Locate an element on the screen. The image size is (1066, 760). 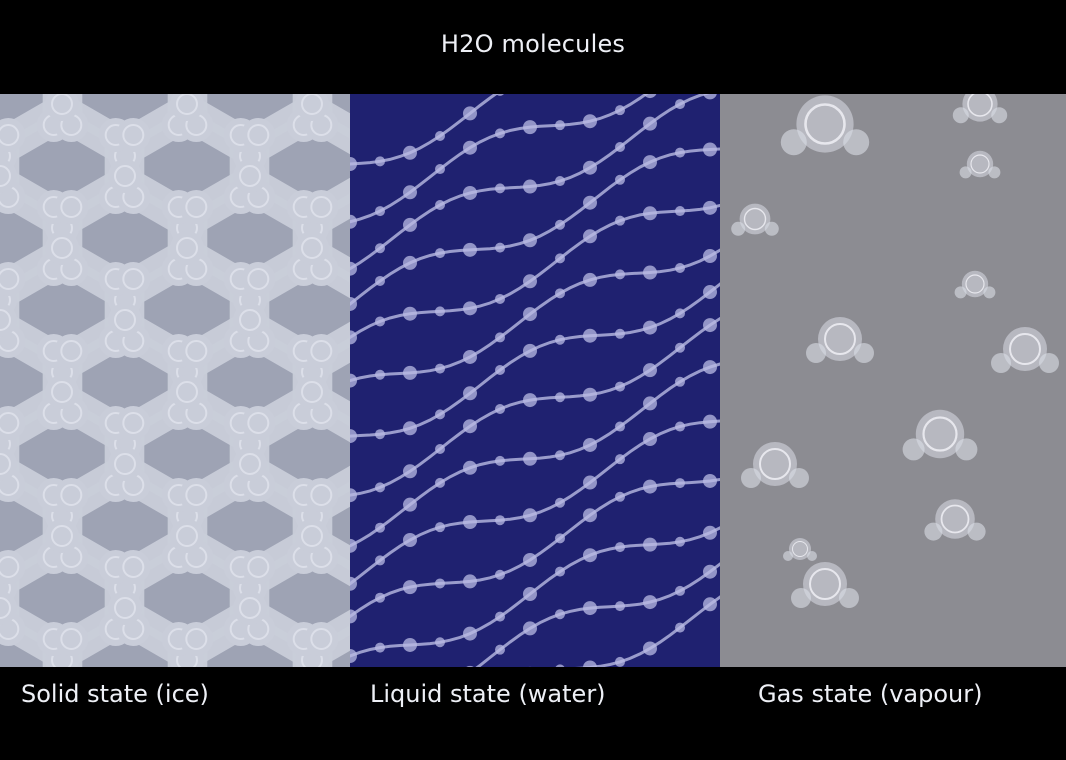
water-chain is located at coordinates (647, 631).